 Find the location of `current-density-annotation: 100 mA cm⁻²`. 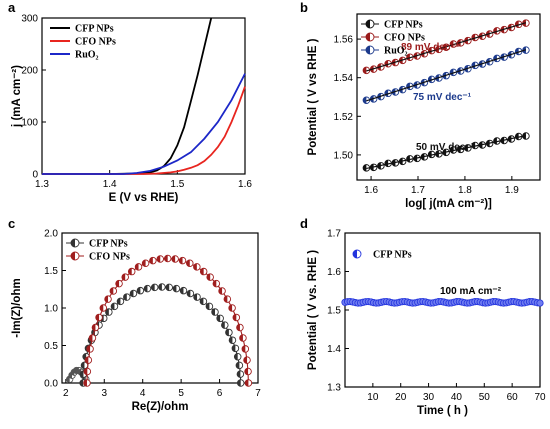

current-density-annotation: 100 mA cm⁻² is located at coordinates (471, 291).